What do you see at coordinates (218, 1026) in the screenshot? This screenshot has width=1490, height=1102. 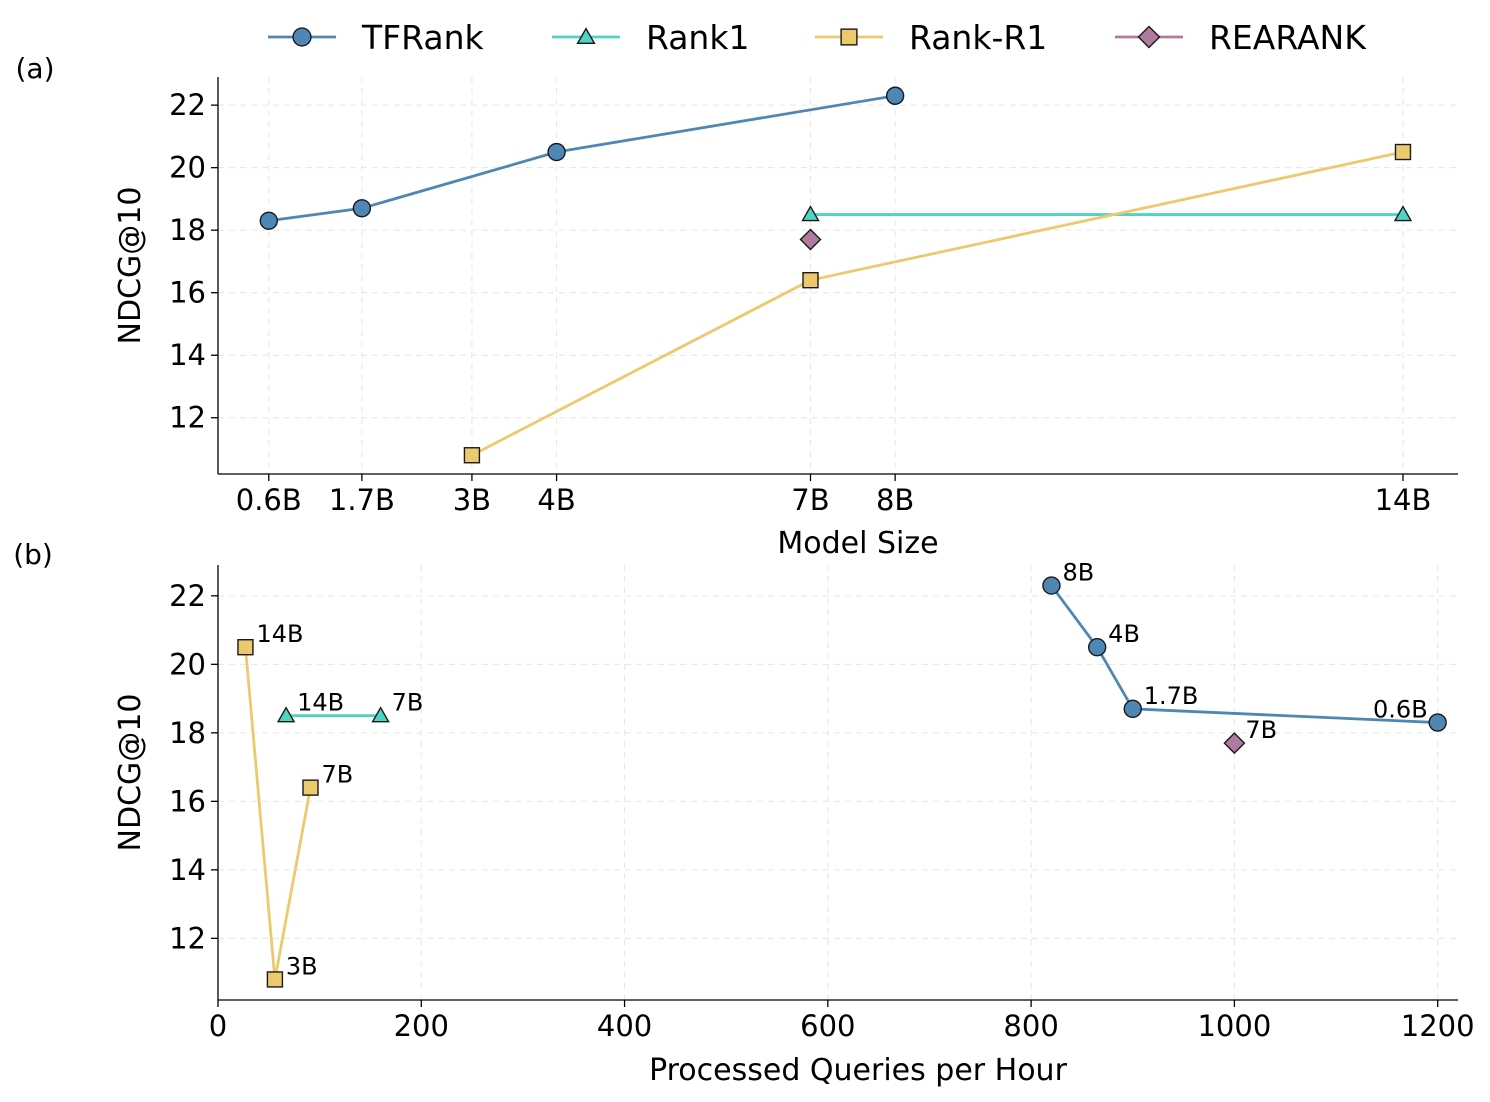 I see `x-tick-label: 0` at bounding box center [218, 1026].